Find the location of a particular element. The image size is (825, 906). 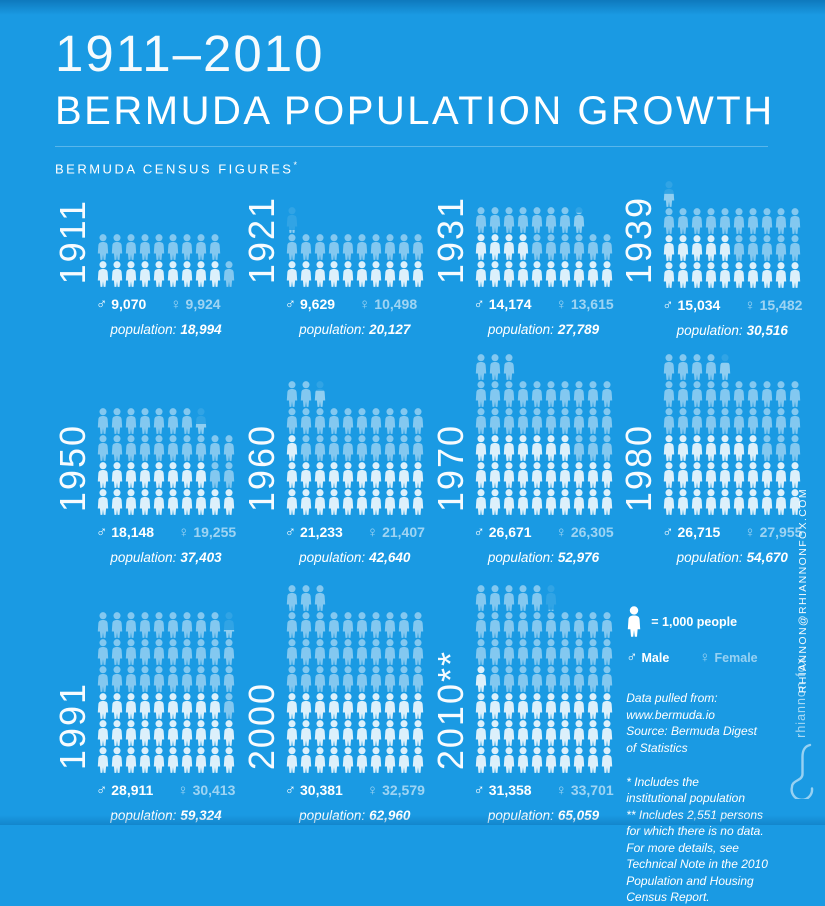

male-count: 30,381 is located at coordinates (321, 790).